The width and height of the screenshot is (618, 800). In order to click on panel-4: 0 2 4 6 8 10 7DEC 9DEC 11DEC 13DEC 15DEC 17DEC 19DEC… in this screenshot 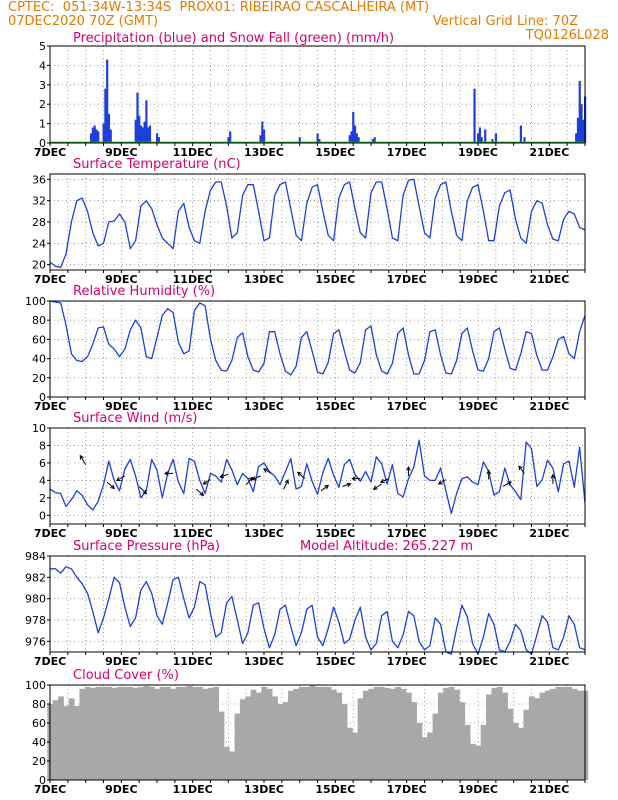, I will do `click(309, 475)`.